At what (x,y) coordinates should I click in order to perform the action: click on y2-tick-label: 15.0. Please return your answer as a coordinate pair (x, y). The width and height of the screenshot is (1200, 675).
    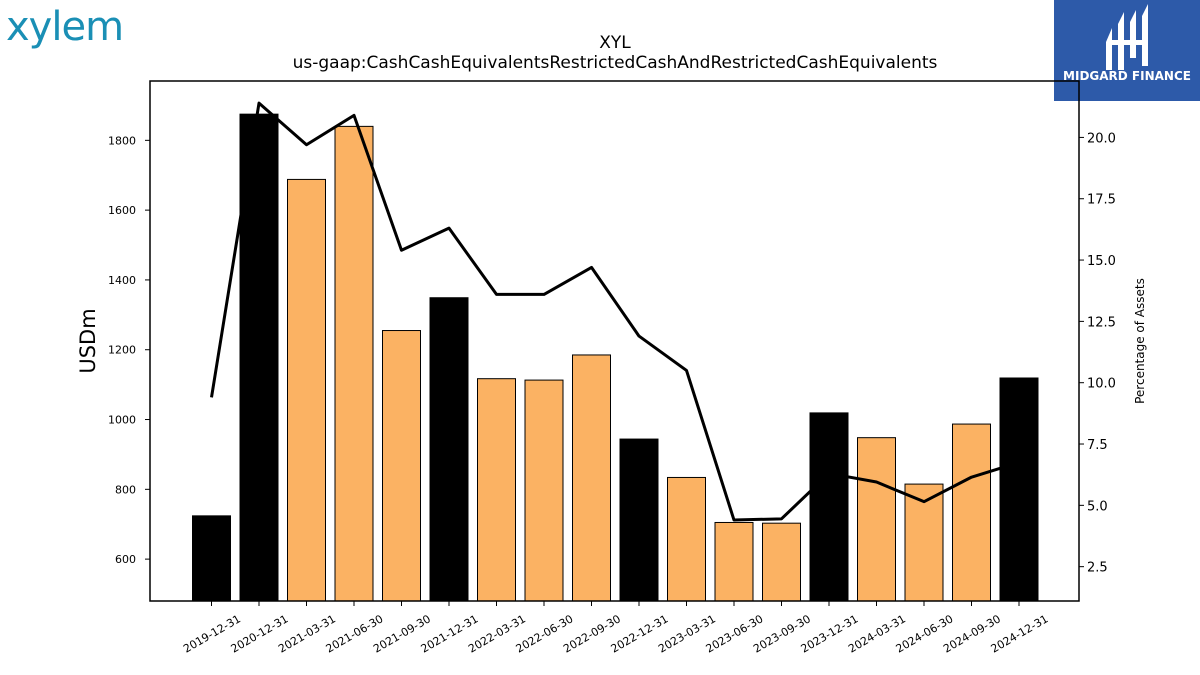
    Looking at the image, I should click on (1101, 261).